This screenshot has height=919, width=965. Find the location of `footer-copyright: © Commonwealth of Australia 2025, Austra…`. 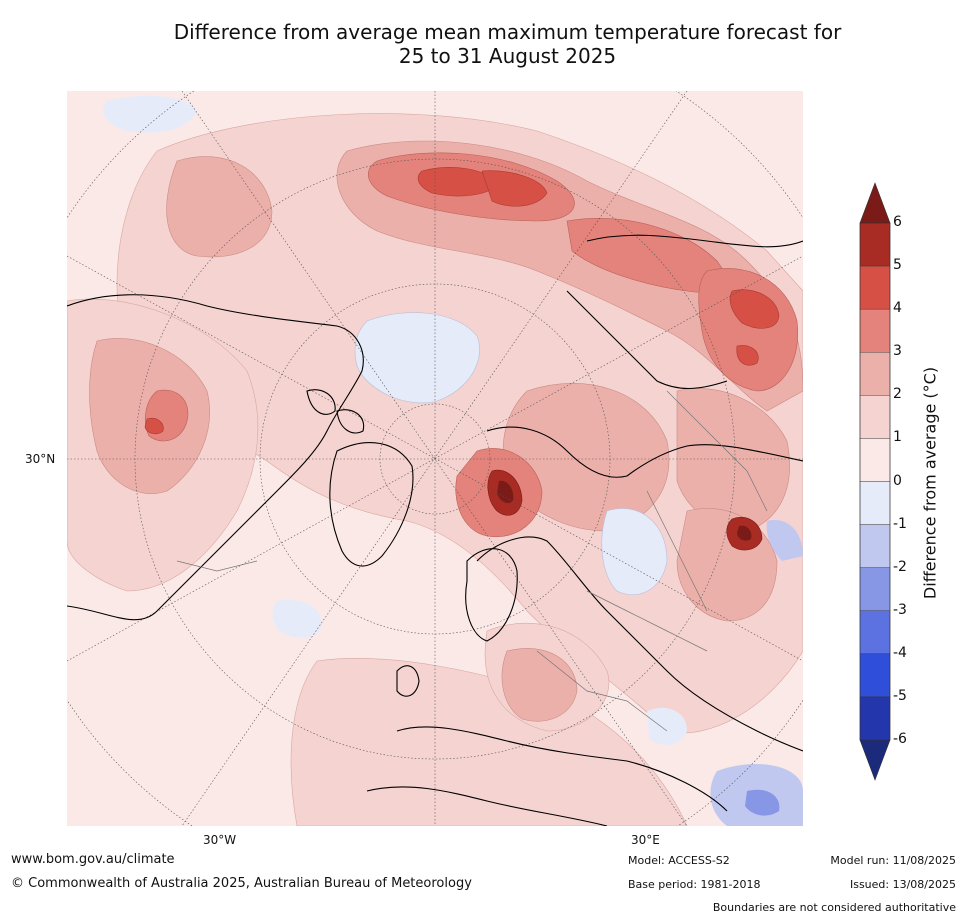

footer-copyright: © Commonwealth of Australia 2025, Austra… is located at coordinates (241, 883).